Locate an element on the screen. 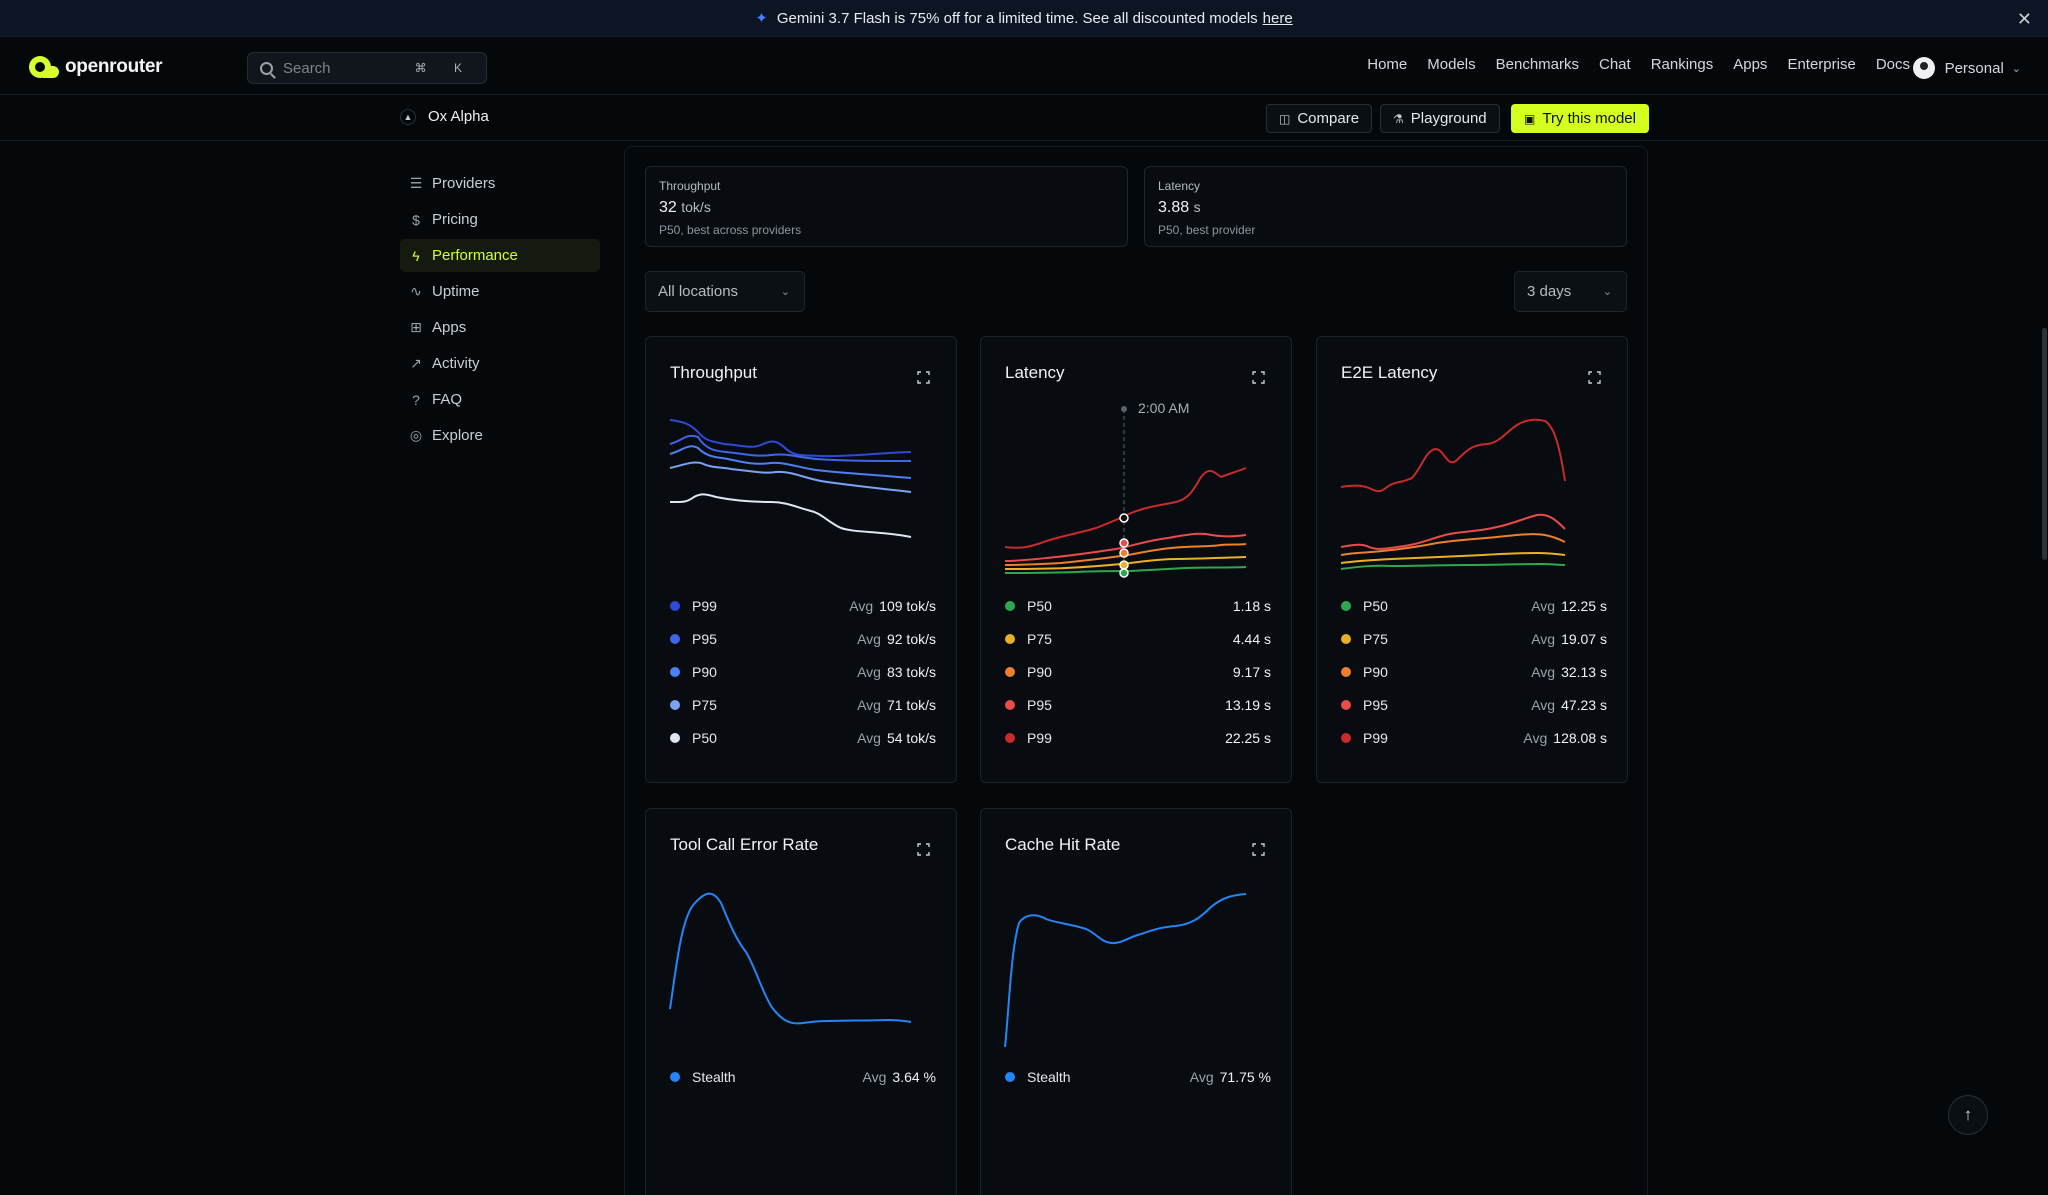  help-icon: ? is located at coordinates (416, 399).